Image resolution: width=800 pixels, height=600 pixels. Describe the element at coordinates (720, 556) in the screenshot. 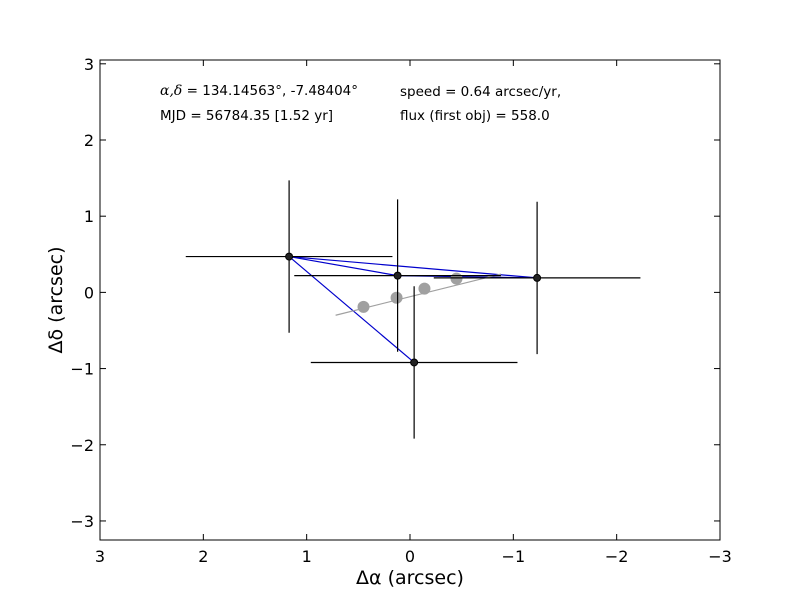

I see `x-tick-label: −3` at that location.